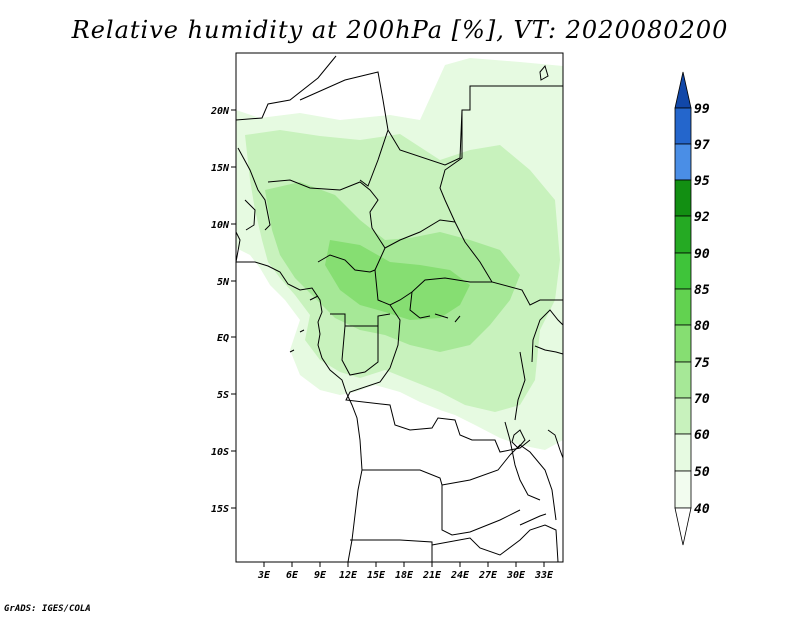 Image resolution: width=800 pixels, height=618 pixels. I want to click on y-tick-label: 5N, so click(223, 282).